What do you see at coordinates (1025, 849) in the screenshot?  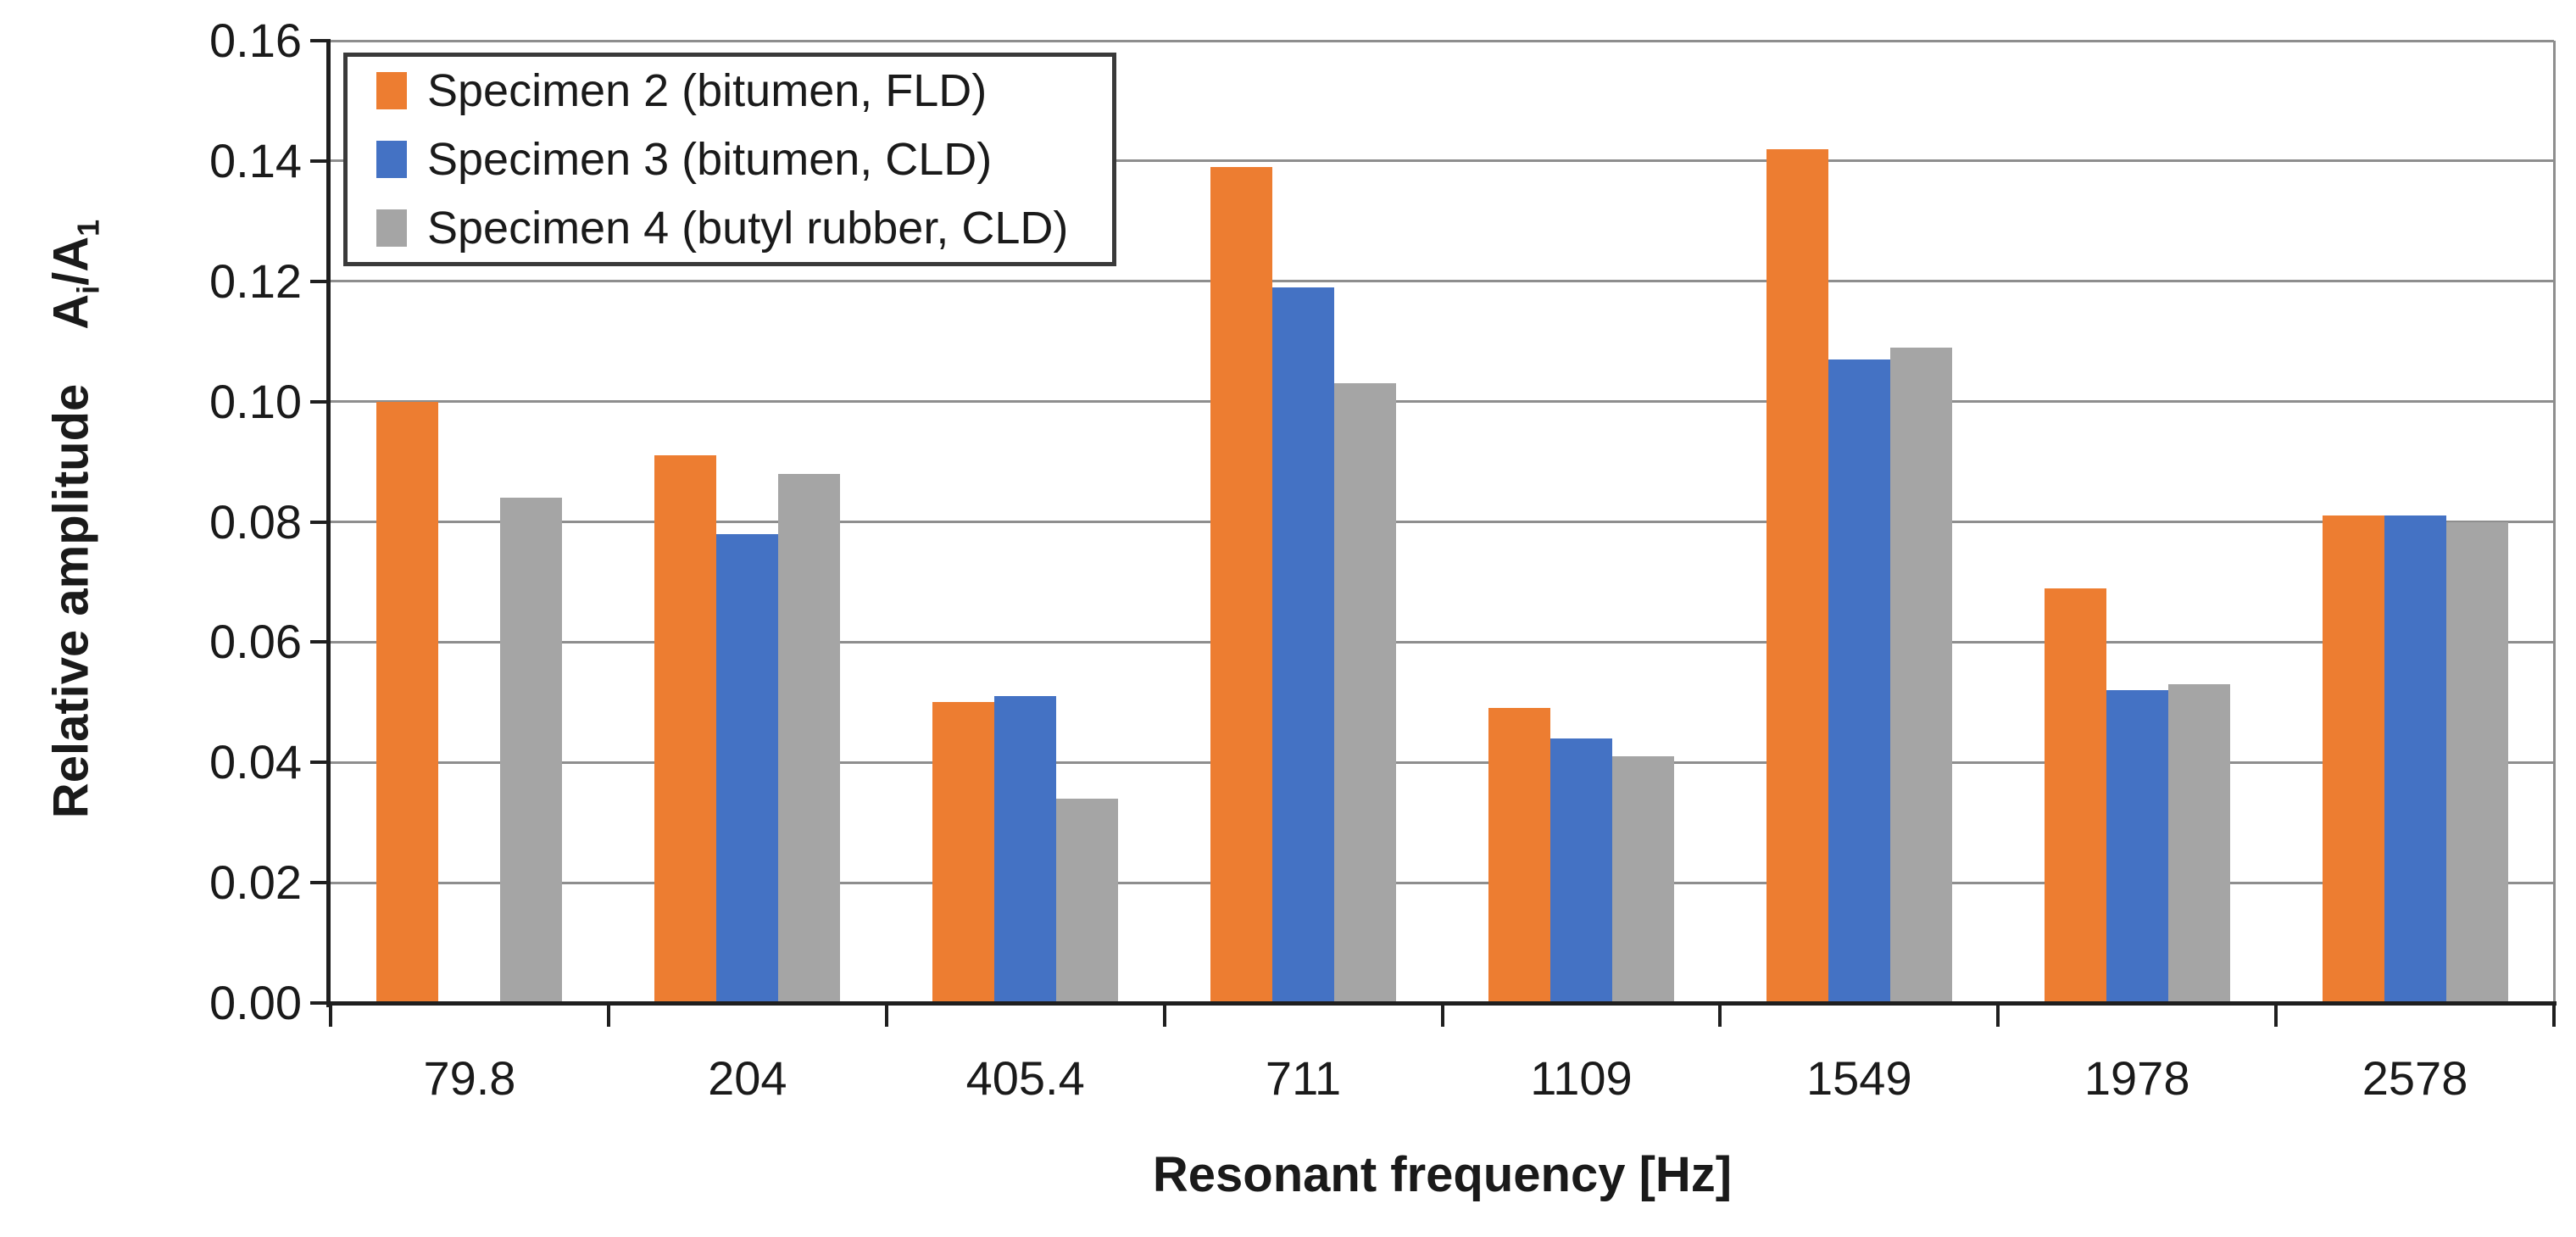 I see `bar-series-2-cat-405.4` at bounding box center [1025, 849].